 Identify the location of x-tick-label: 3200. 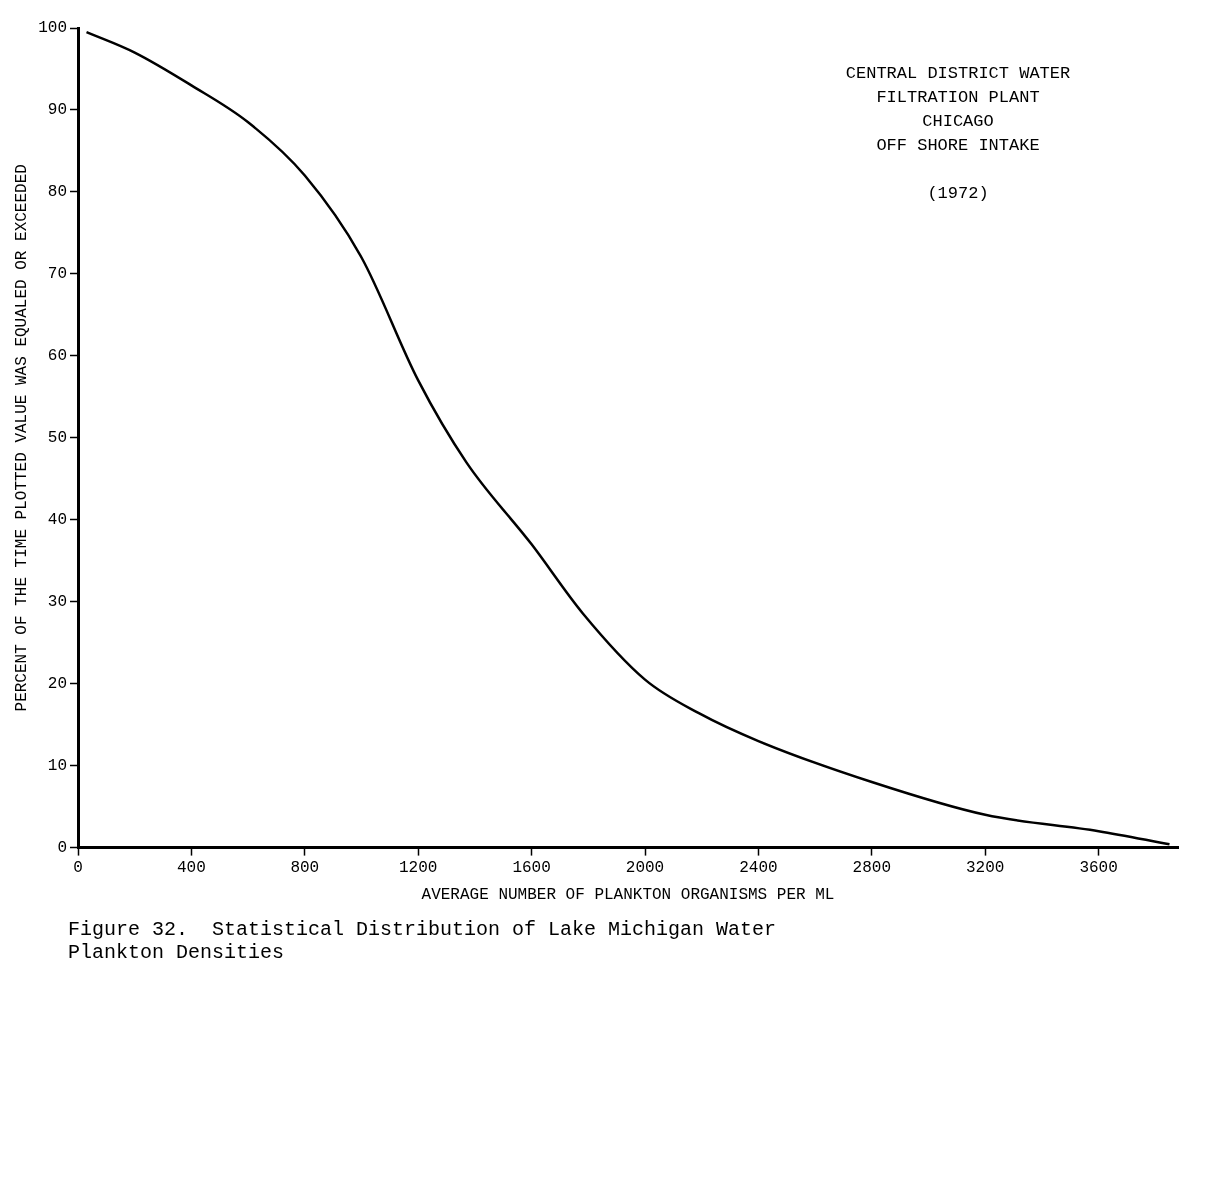
(985, 868).